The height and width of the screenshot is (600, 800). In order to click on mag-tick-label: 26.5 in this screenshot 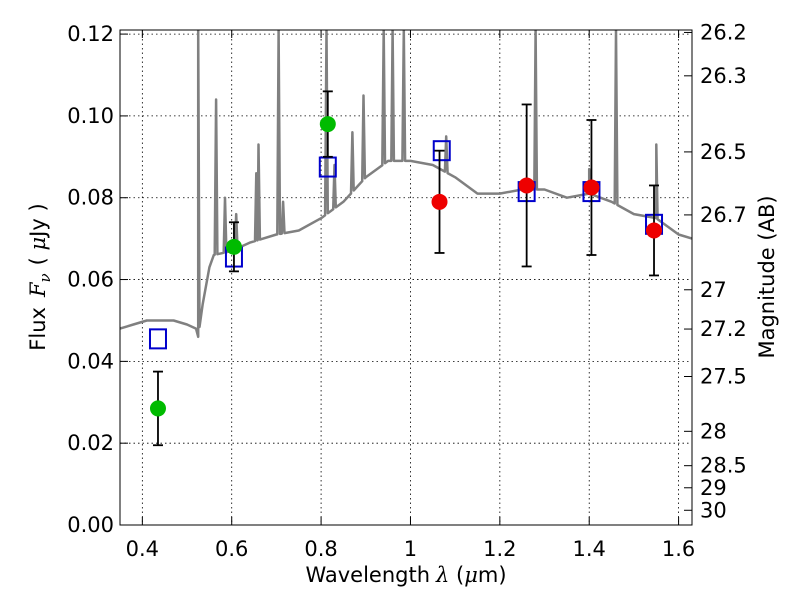, I will do `click(723, 152)`.